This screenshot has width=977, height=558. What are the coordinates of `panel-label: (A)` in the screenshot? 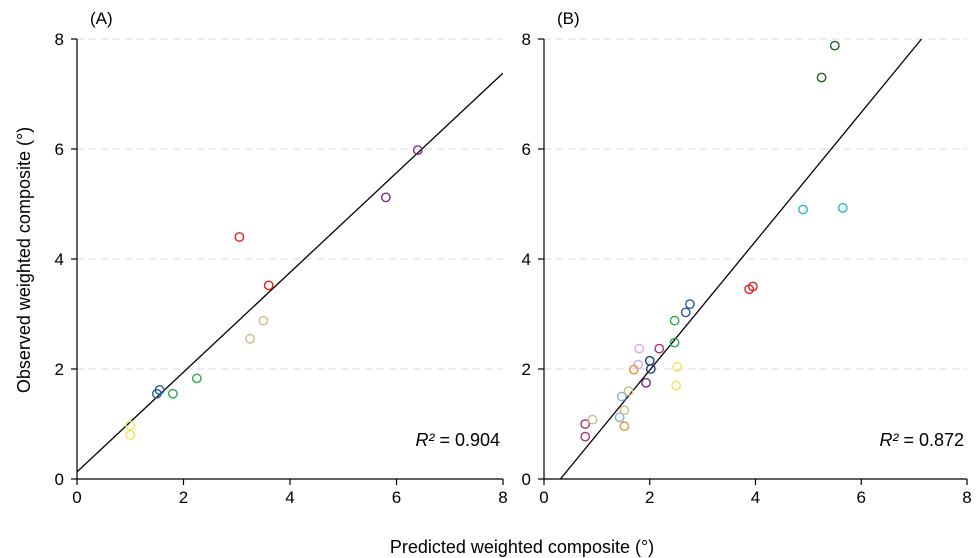 It's located at (101, 18).